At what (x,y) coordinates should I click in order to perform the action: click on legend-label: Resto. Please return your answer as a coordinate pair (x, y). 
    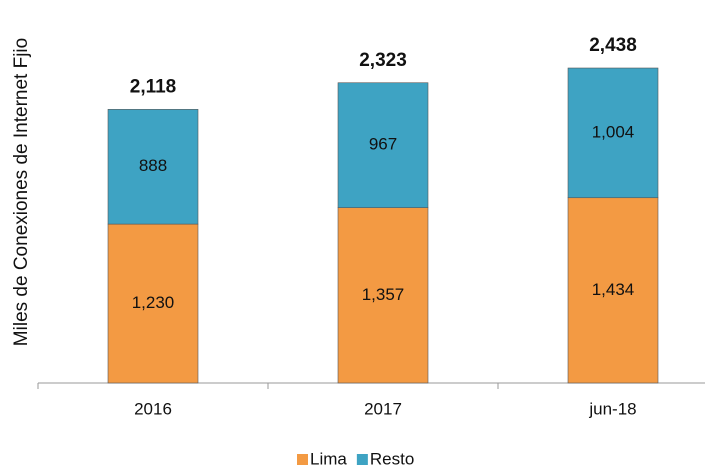
    Looking at the image, I should click on (392, 458).